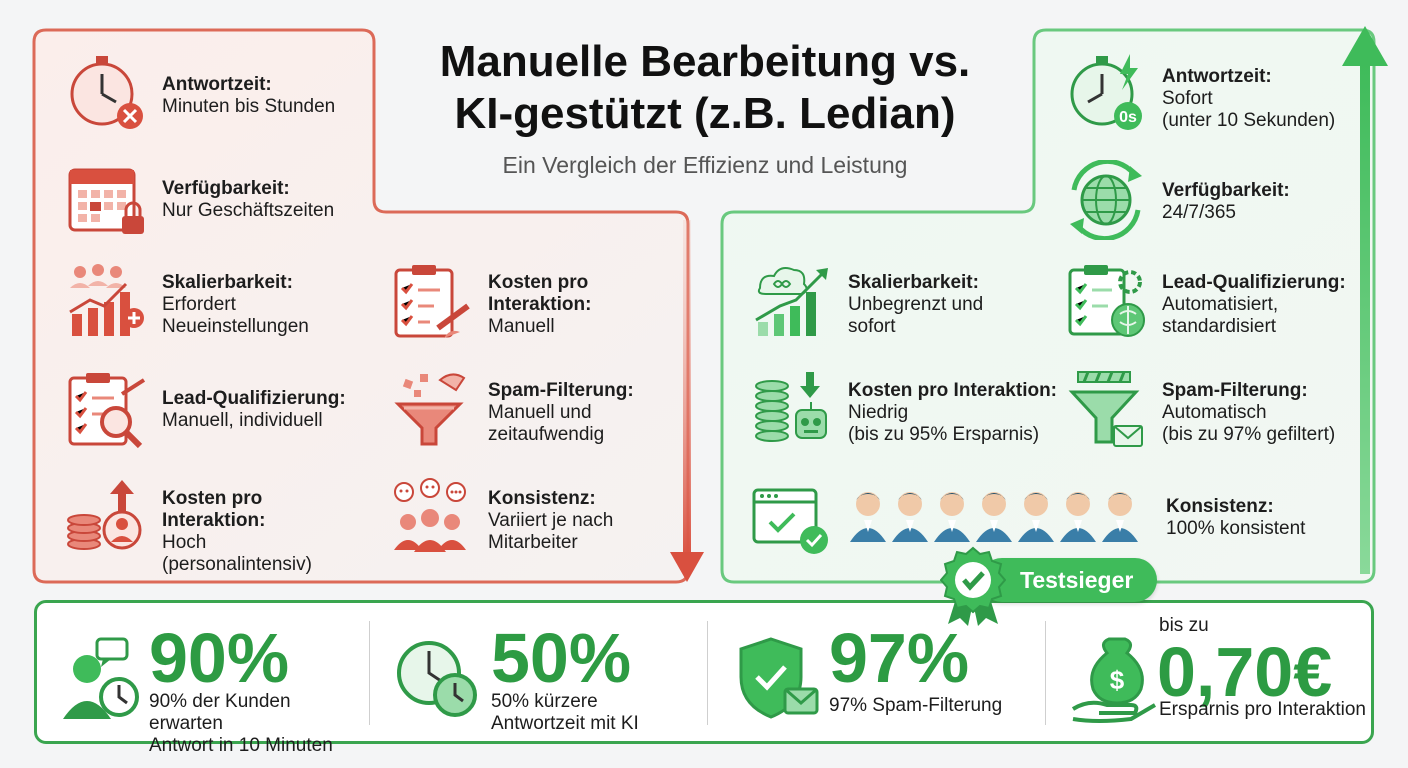 The image size is (1408, 768). Describe the element at coordinates (1069, 580) in the screenshot. I see `testsieger-badge: Testsieger` at that location.